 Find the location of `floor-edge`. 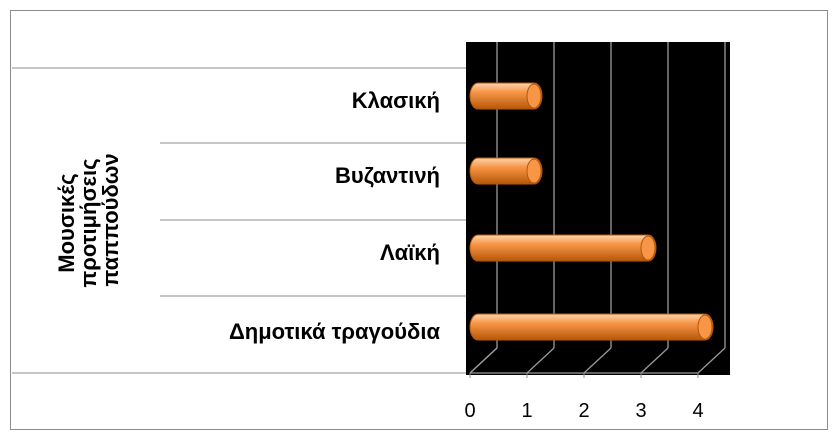

floor-edge is located at coordinates (483, 360).